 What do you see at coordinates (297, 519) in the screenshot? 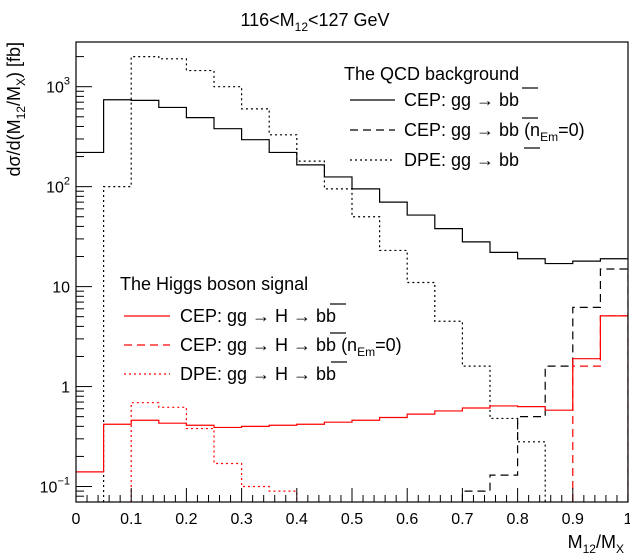
I see `x-tick-label: 0.4` at bounding box center [297, 519].